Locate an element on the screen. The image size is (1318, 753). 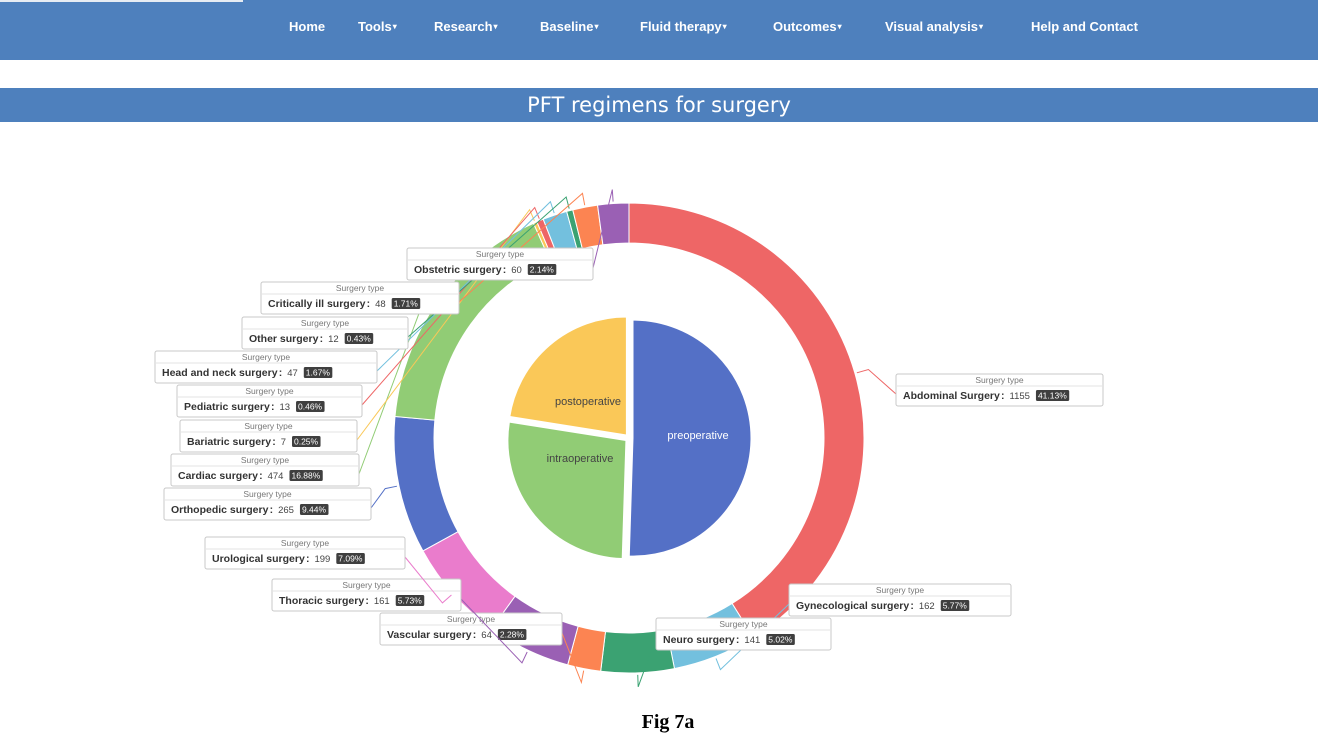
nav-item-outcomes: Outcomes▾ is located at coordinates (807, 26).